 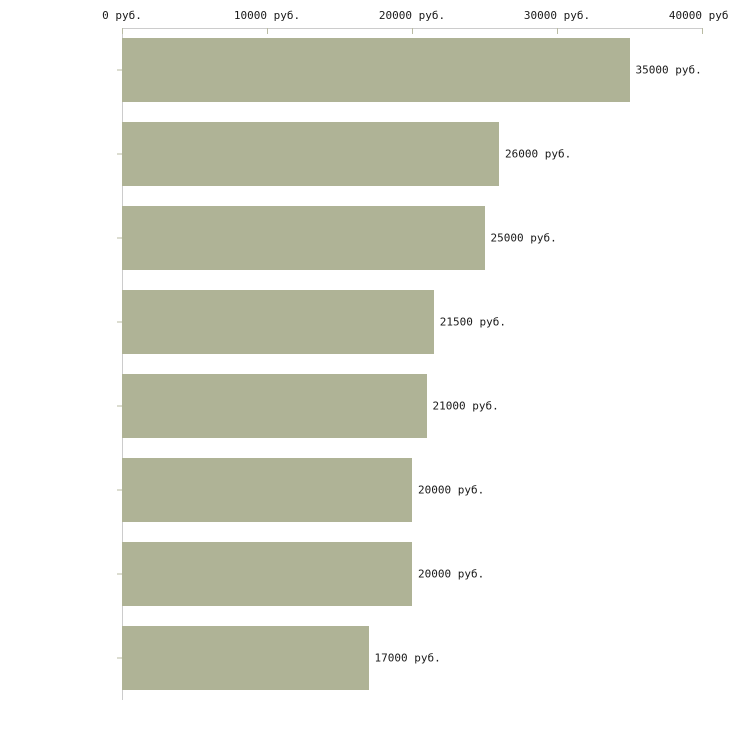 I want to click on bar-value-label: 35000 руб., so click(x=668, y=70).